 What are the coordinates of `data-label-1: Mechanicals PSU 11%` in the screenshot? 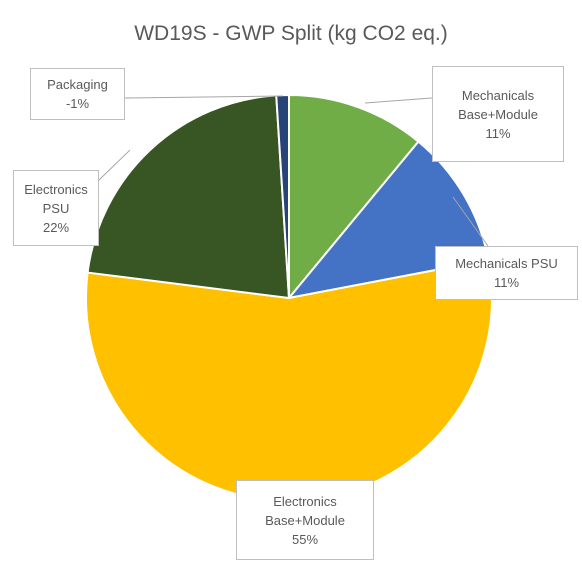 It's located at (506, 273).